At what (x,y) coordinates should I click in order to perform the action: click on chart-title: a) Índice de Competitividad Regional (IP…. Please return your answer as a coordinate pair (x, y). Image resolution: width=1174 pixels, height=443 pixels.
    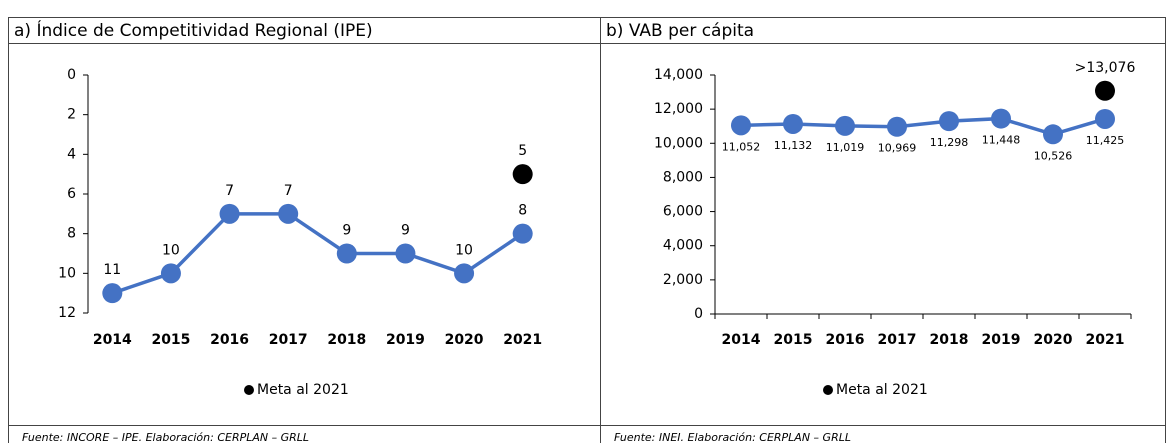
    Looking at the image, I should click on (193, 30).